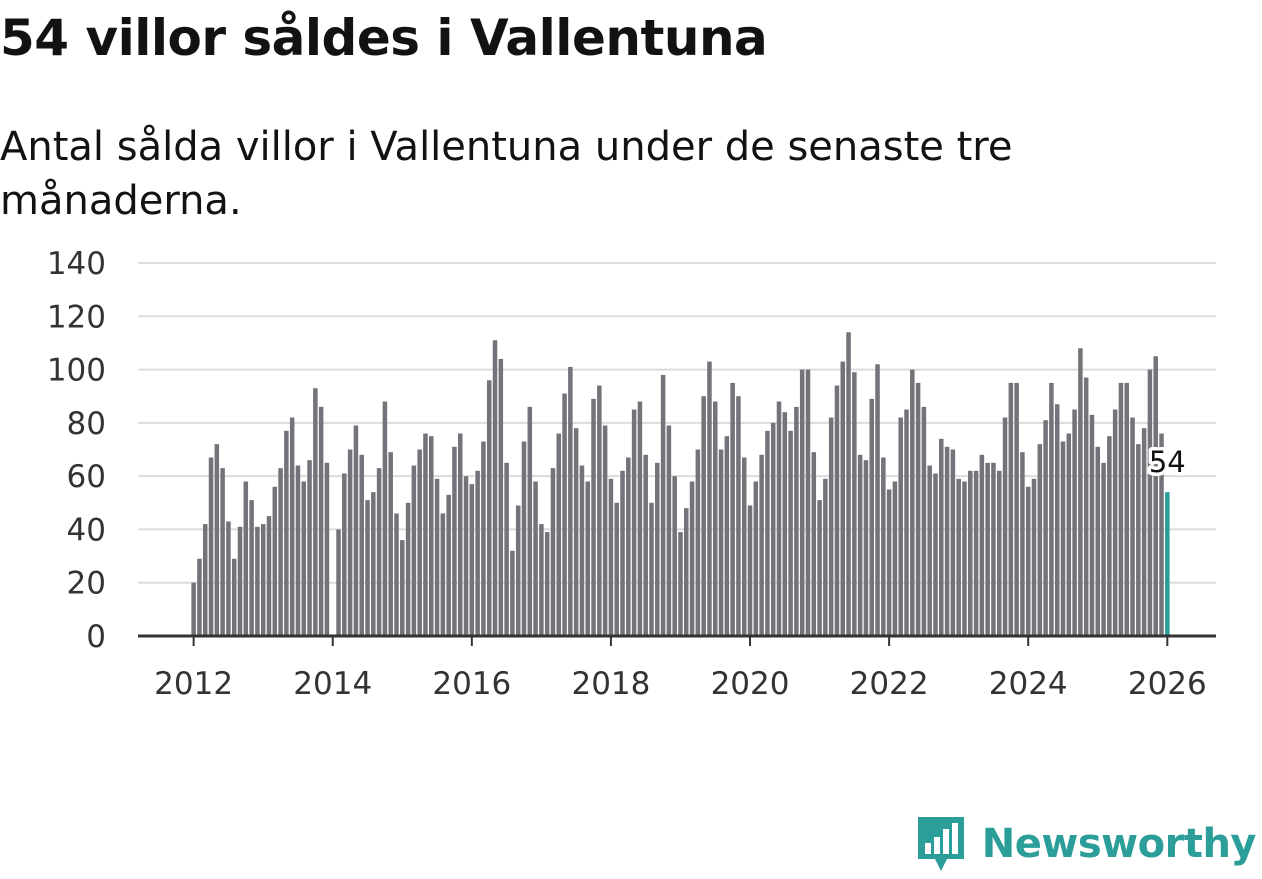 Image resolution: width=1262 pixels, height=879 pixels. What do you see at coordinates (750, 684) in the screenshot?
I see `x-tick-label: 2020` at bounding box center [750, 684].